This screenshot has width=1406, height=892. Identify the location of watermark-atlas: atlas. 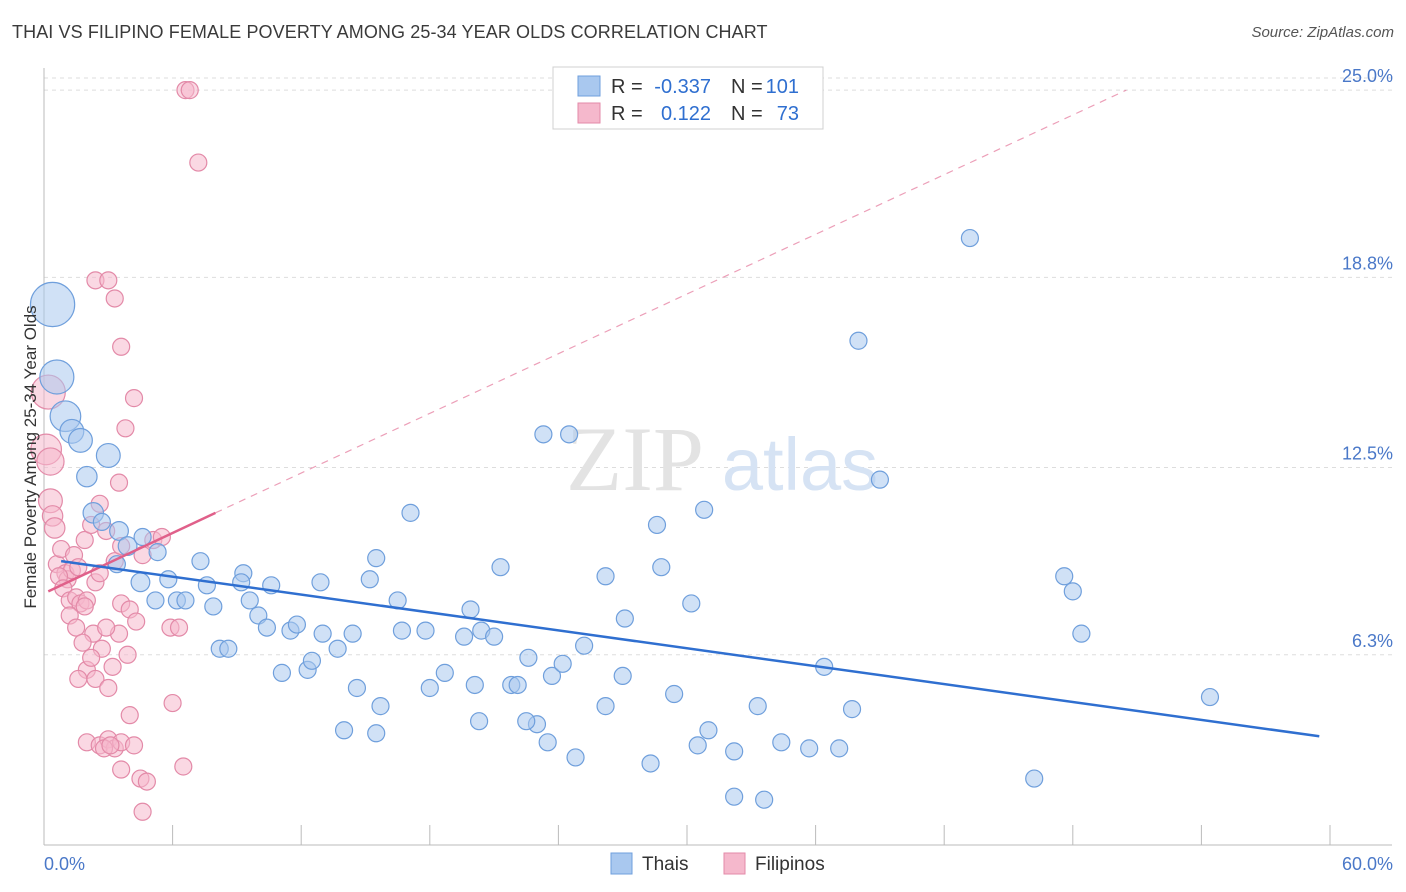
(800, 464).